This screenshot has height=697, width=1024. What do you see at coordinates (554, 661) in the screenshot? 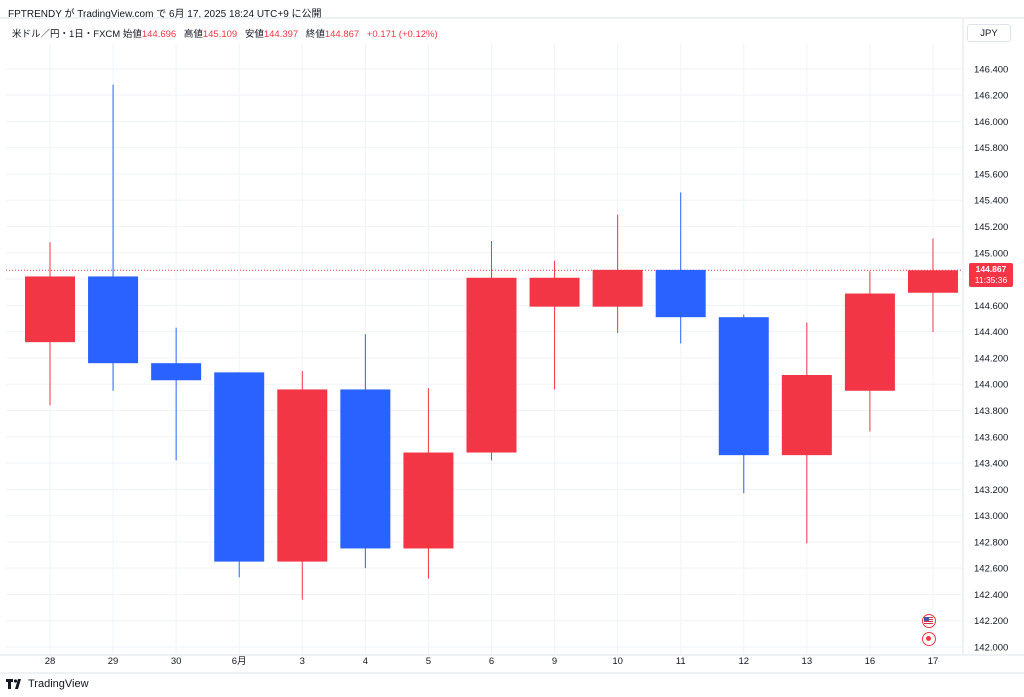
I see `date-tick-label: 9` at bounding box center [554, 661].